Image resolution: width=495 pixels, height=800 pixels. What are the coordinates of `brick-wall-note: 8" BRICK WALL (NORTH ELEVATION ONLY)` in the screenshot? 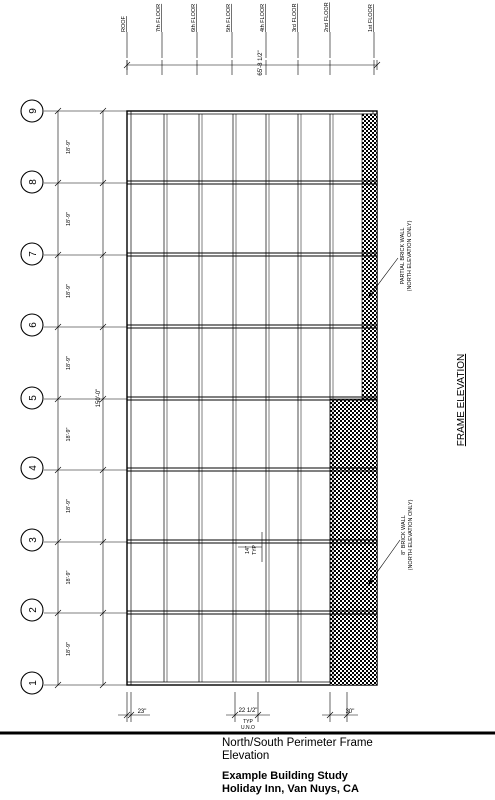 It's located at (390, 542).